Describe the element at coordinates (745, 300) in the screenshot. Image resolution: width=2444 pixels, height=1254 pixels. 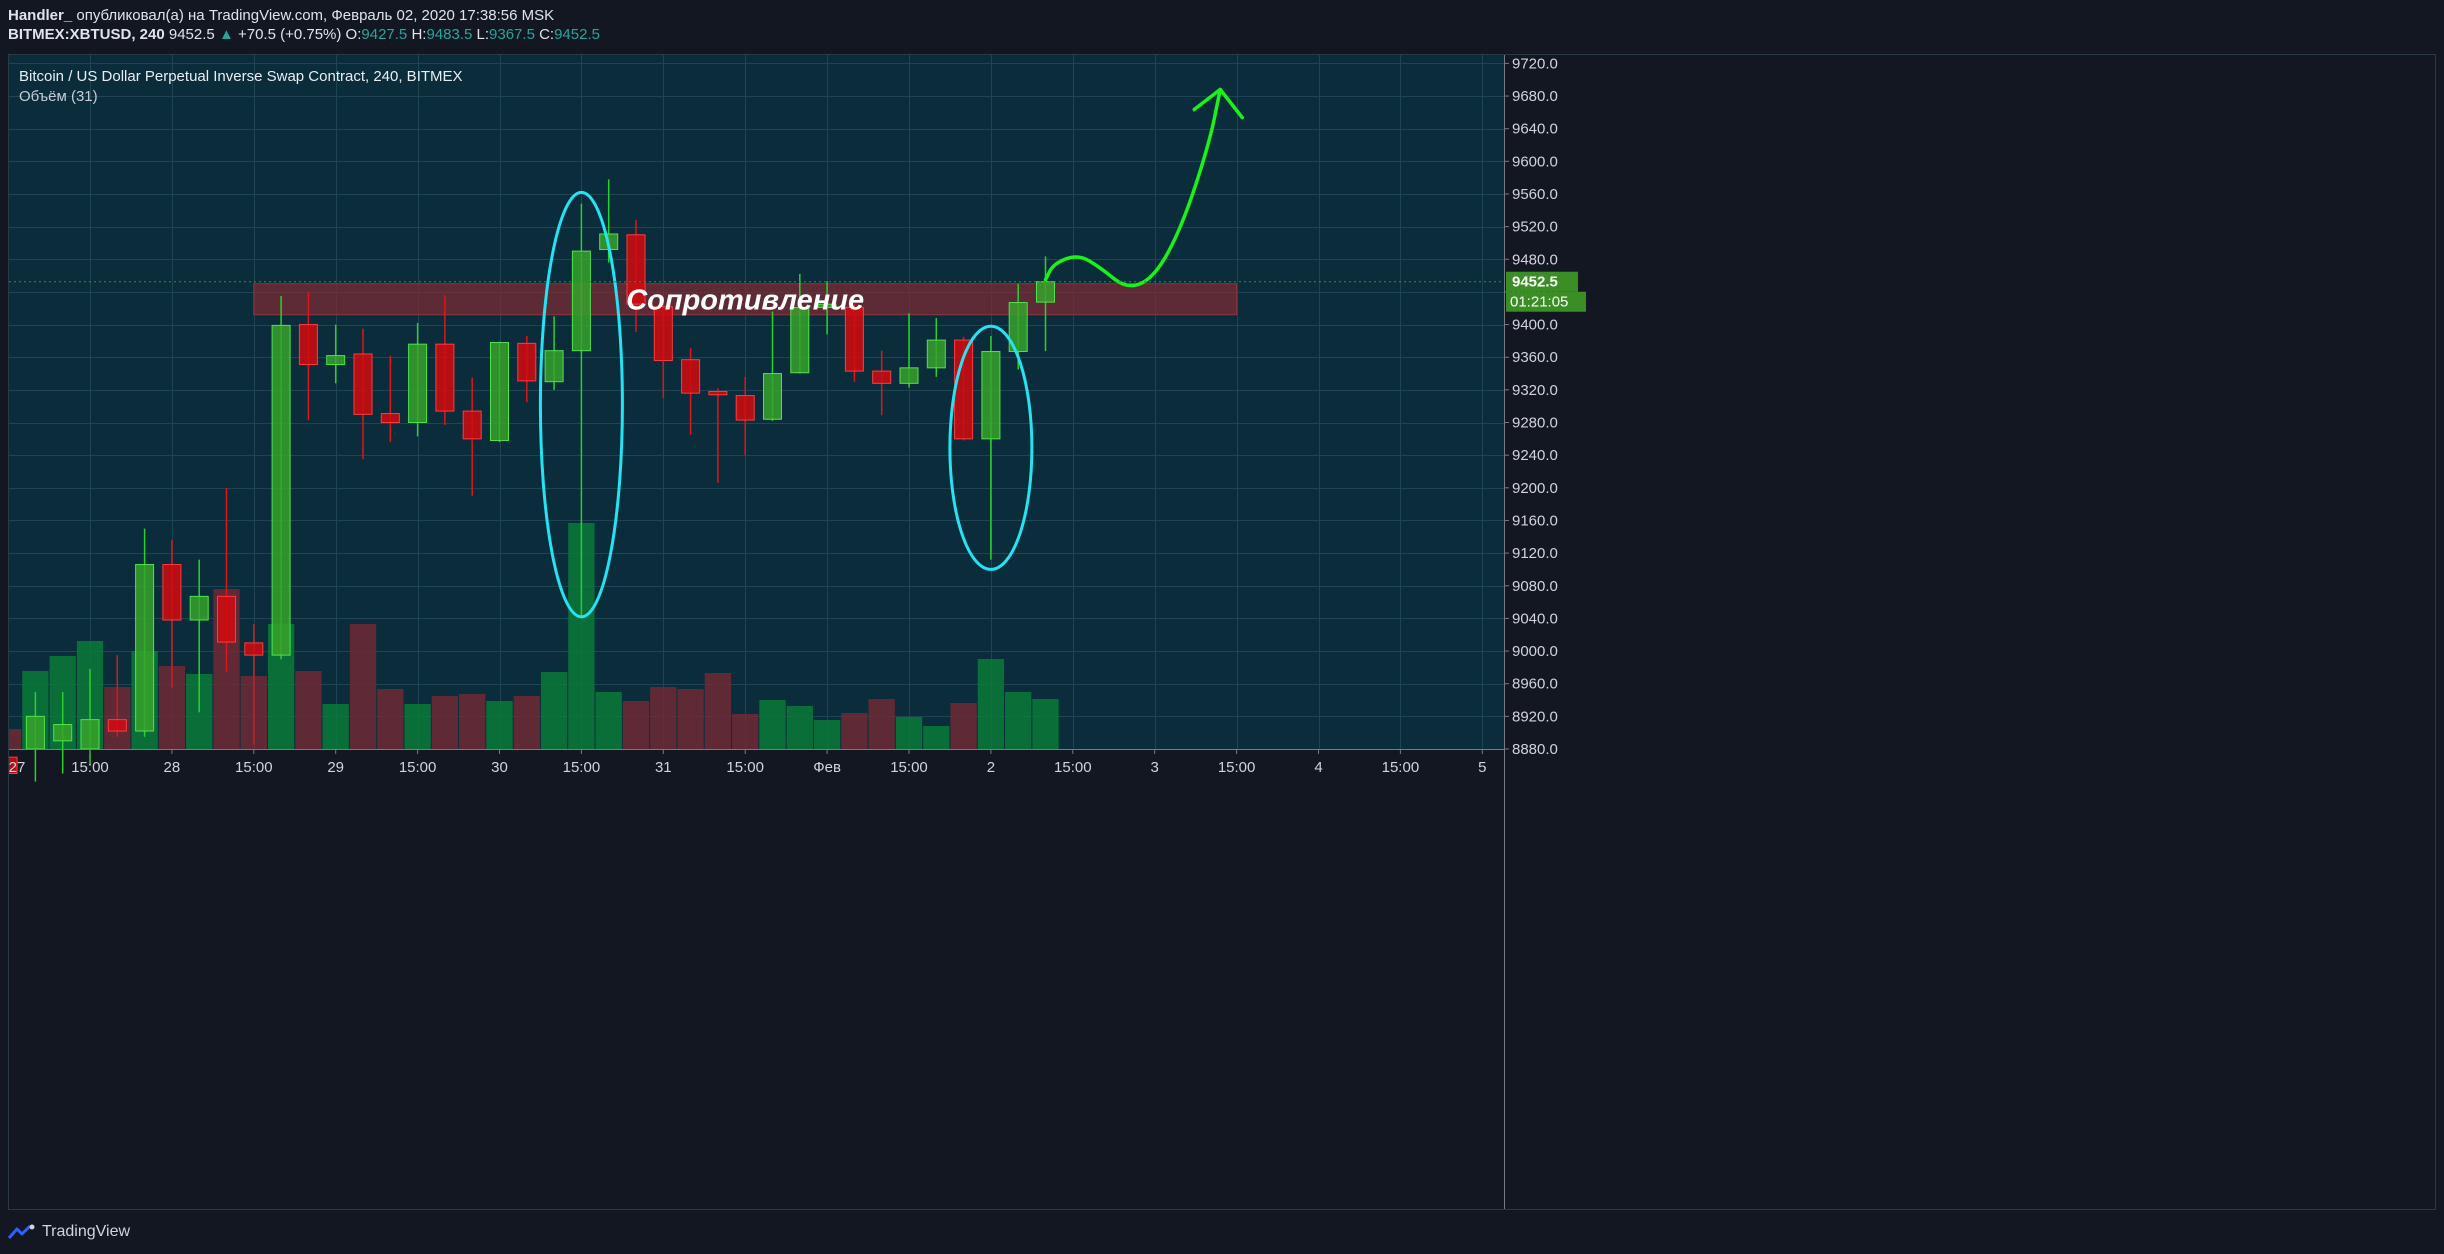
I see `resistance-label: Сопротивление` at that location.